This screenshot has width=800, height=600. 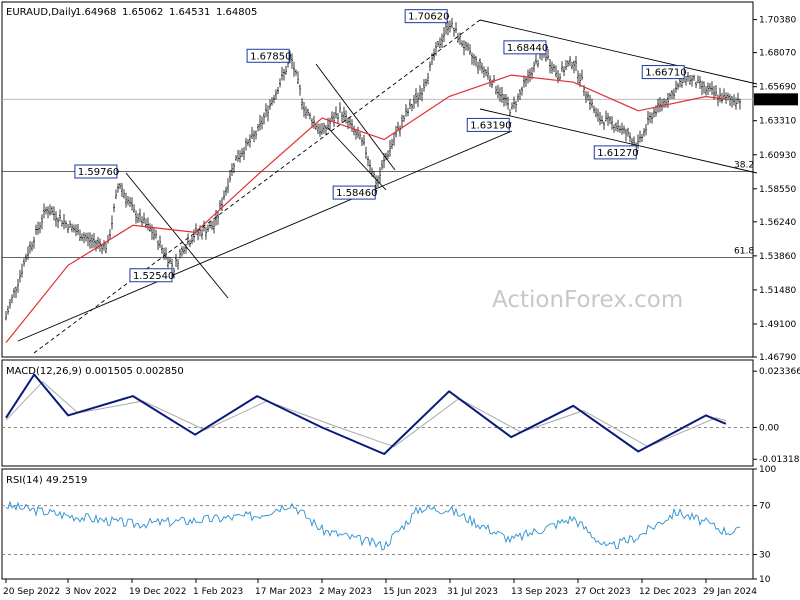 I want to click on level-label: 38.2, so click(x=744, y=165).